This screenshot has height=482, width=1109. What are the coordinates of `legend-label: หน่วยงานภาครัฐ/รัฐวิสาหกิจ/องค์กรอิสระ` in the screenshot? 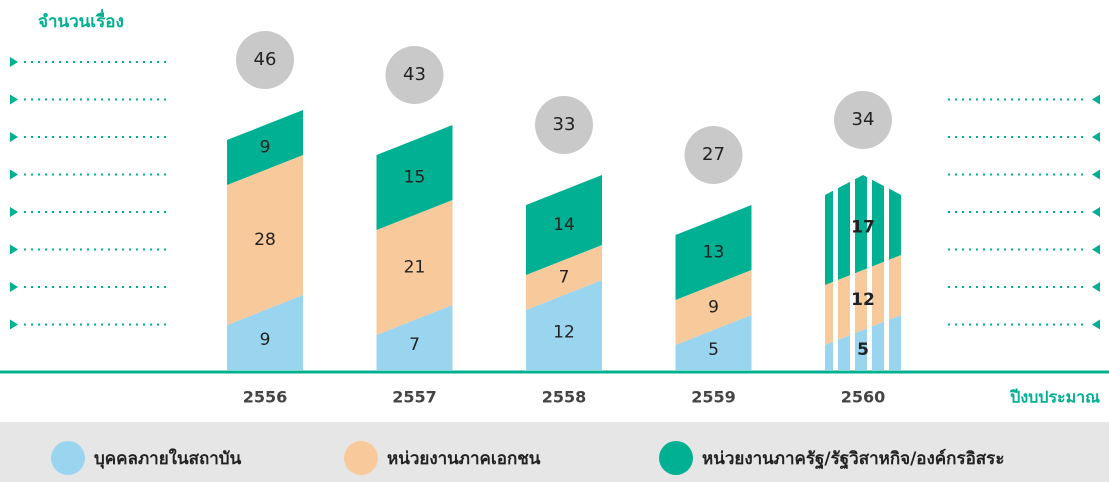 It's located at (853, 459).